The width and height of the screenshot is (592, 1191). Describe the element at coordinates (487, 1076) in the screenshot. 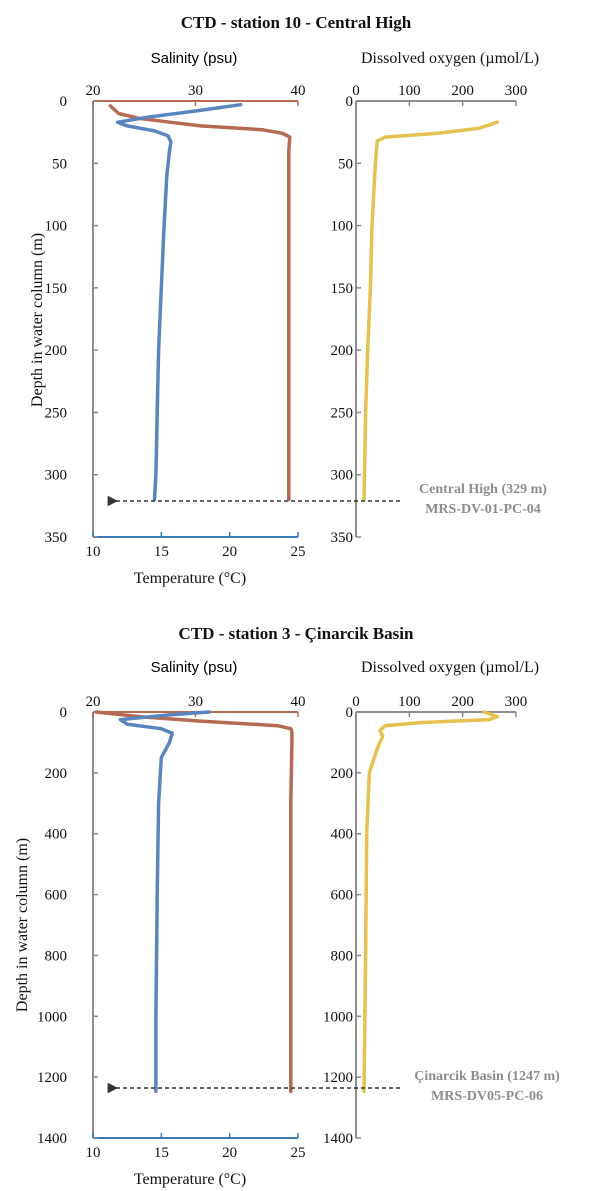

I see `annotation-site-label: Çinarcik Basin (1247 m)` at that location.